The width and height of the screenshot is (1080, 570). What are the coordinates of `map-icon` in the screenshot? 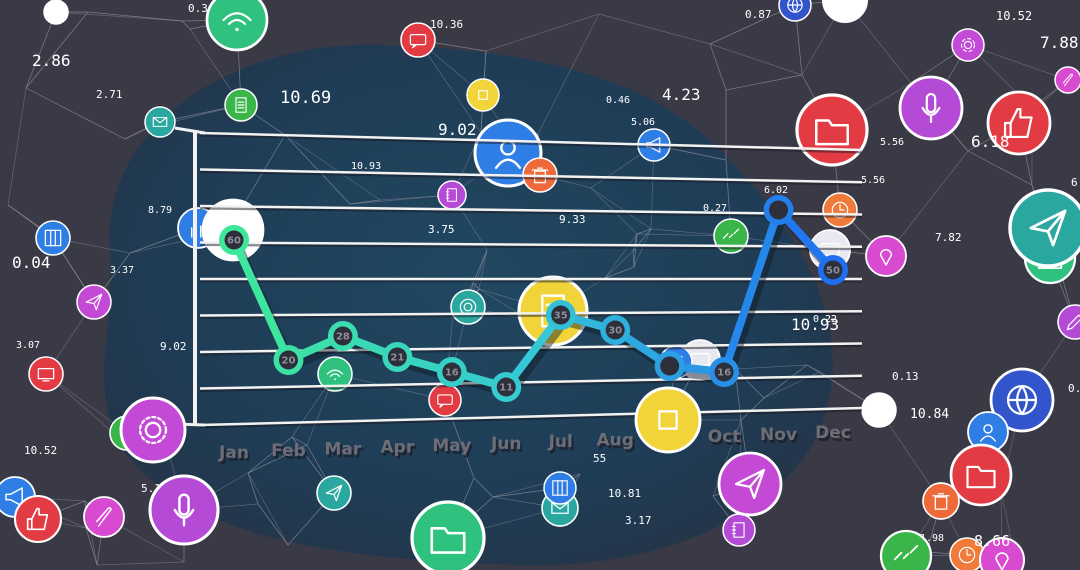 It's located at (560, 488).